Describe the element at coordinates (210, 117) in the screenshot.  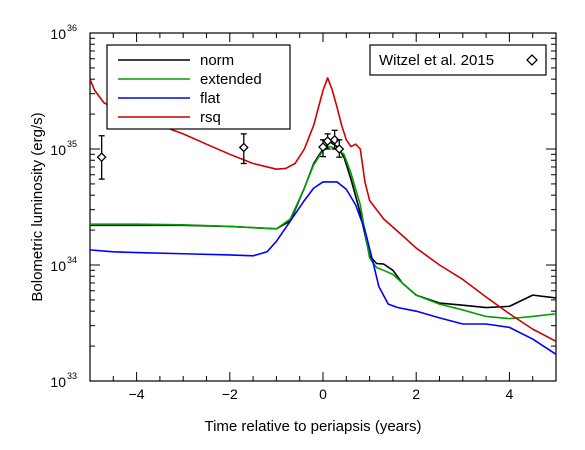
I see `legend-label-rsq: rsq` at that location.